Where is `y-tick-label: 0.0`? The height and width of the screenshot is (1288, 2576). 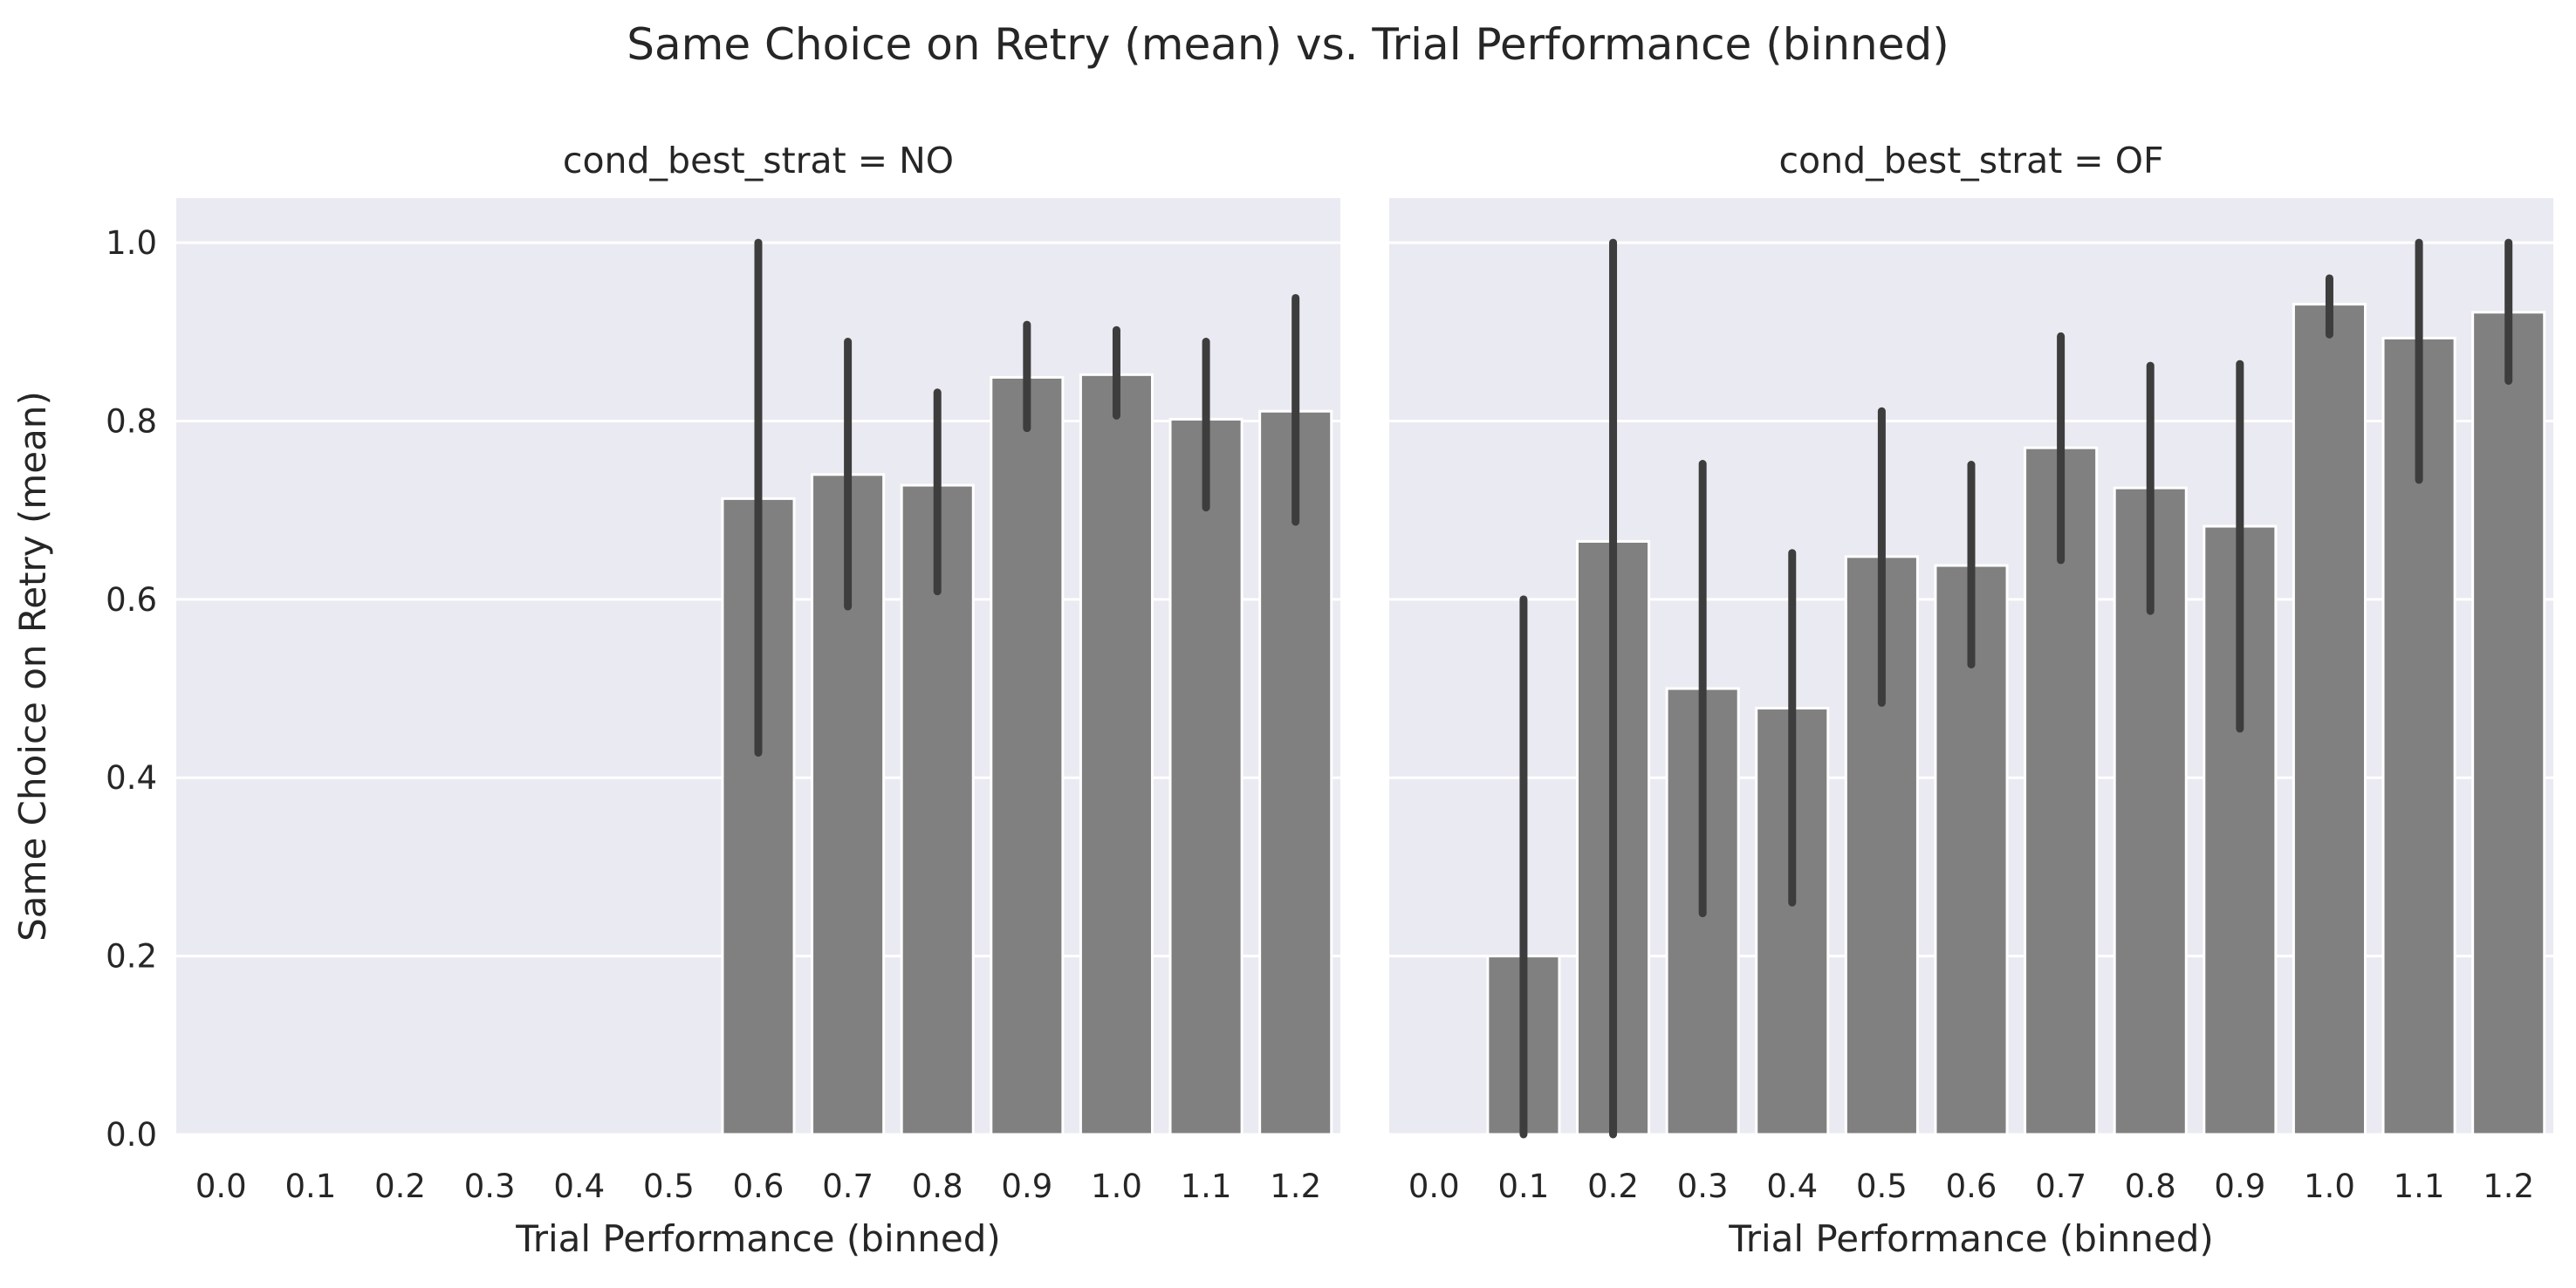 y-tick-label: 0.0 is located at coordinates (132, 1135).